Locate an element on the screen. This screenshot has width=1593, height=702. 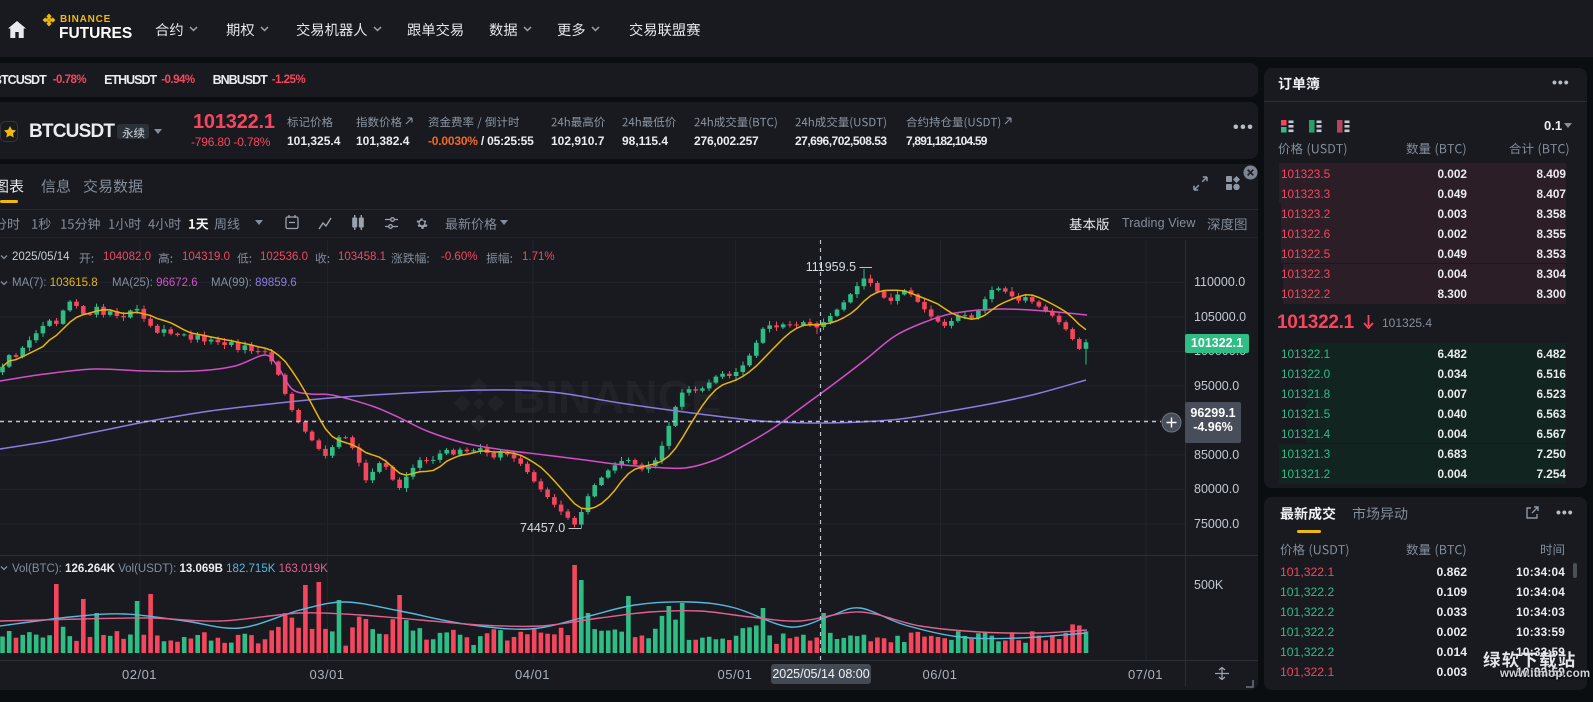
svg-text: BINANCE is located at coordinates (617, 397).